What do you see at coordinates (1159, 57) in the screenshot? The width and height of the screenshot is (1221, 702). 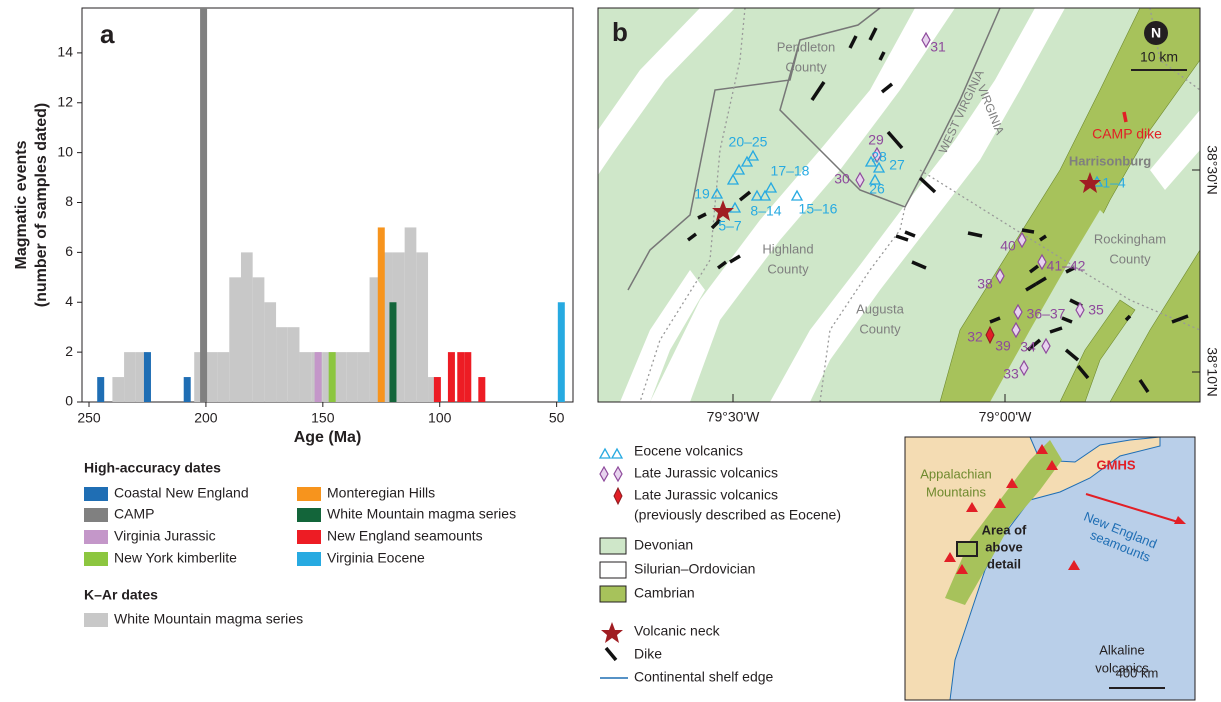 I see `scale-label: 10 km` at bounding box center [1159, 57].